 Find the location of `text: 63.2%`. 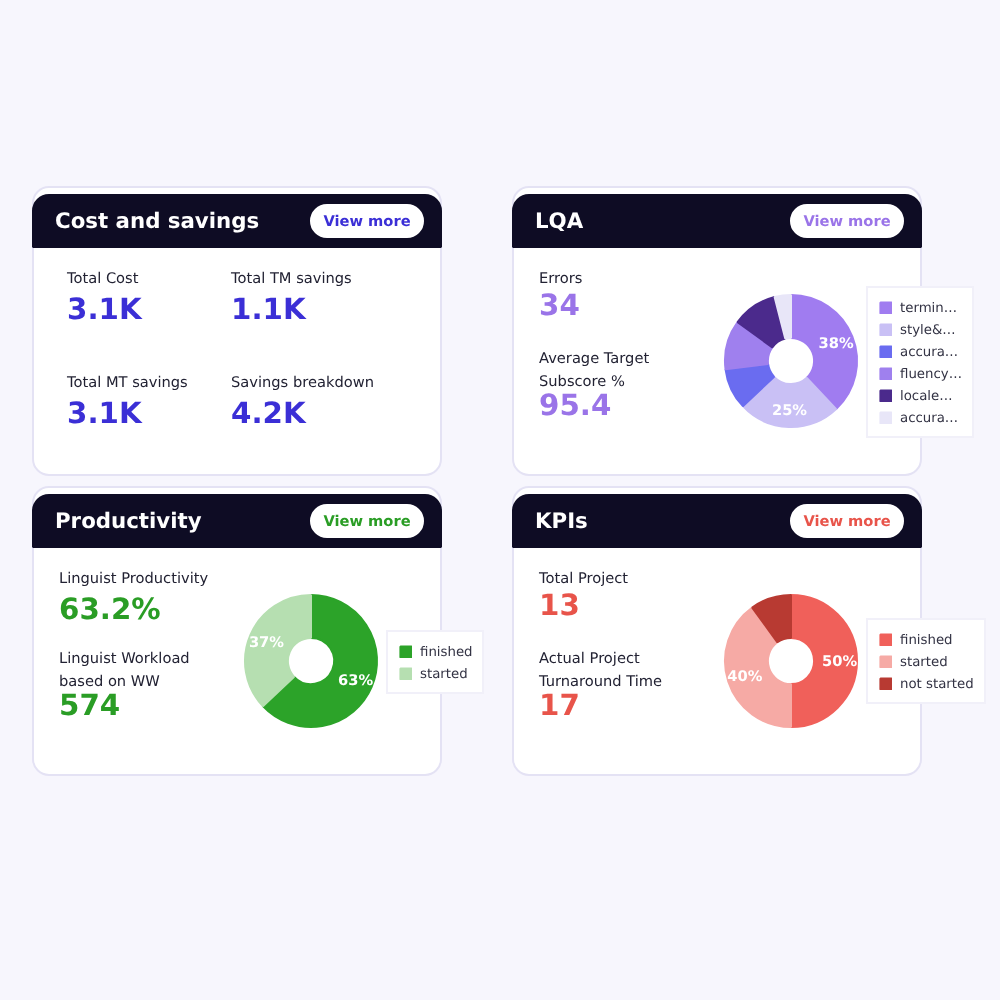

text: 63.2% is located at coordinates (110, 610).